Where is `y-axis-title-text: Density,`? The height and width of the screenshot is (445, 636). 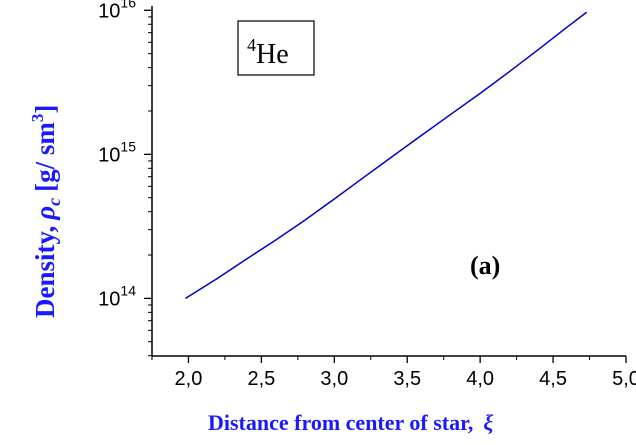 y-axis-title-text: Density, is located at coordinates (45, 272).